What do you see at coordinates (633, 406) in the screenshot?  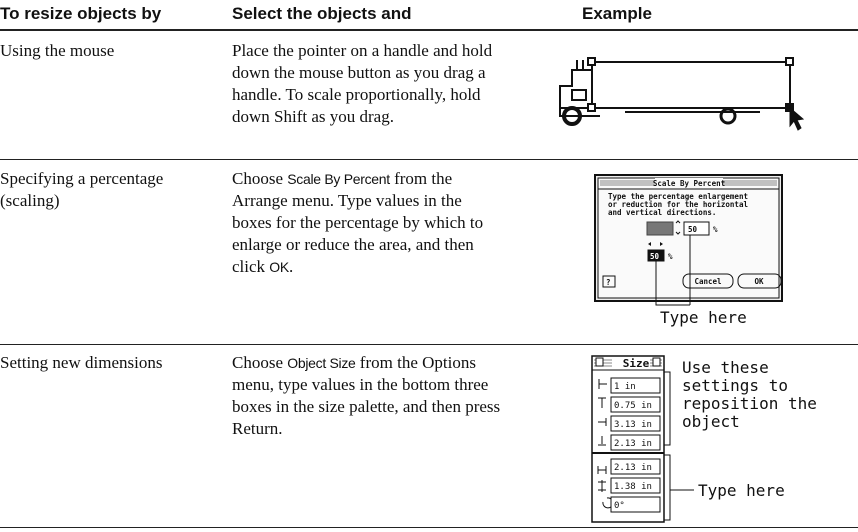 I see `field-value: 0.75 in` at bounding box center [633, 406].